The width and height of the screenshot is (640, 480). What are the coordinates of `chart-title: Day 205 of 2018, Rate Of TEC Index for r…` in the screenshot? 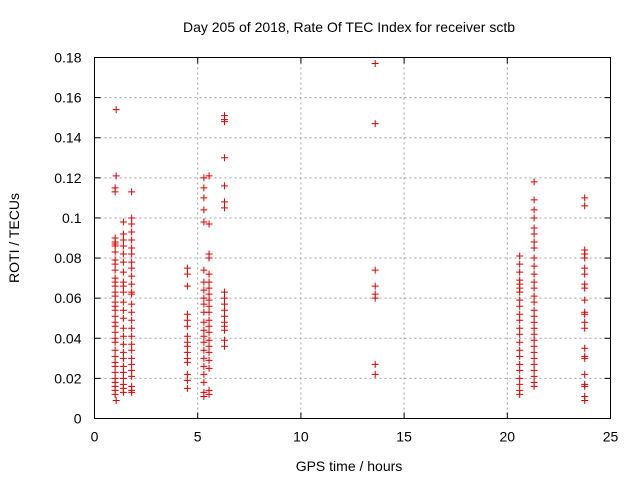 It's located at (349, 27).